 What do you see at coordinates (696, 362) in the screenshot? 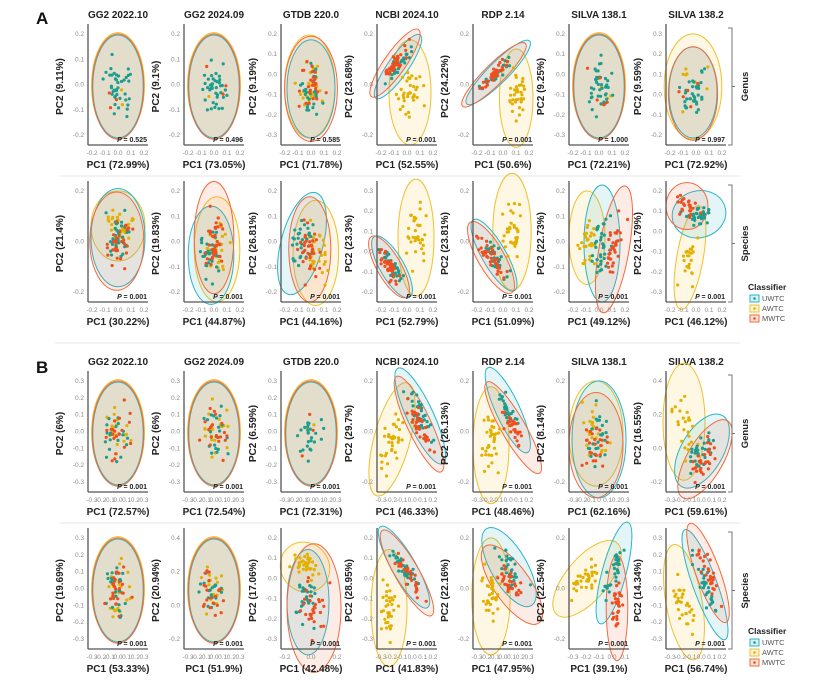
I see `panel-title: SILVA 138.2` at bounding box center [696, 362].